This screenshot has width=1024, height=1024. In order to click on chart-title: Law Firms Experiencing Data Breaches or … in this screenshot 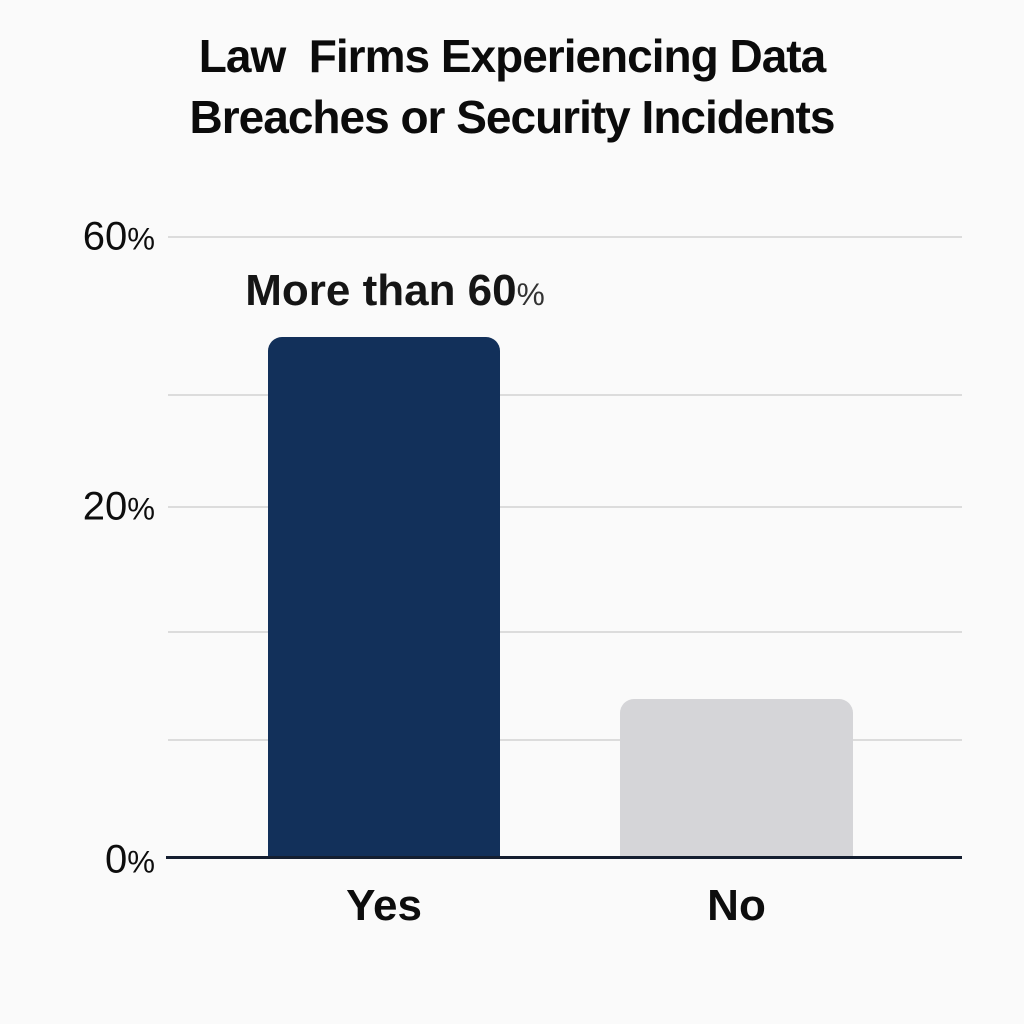, I will do `click(512, 87)`.